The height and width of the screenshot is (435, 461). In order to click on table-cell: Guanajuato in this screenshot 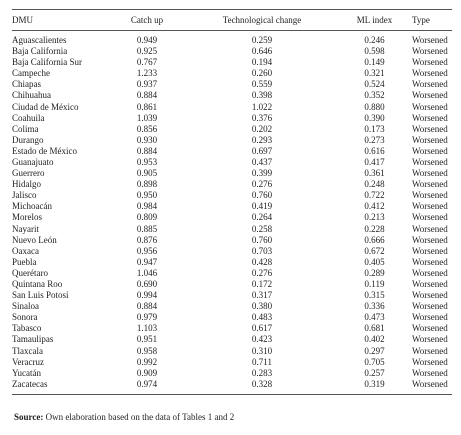, I will do `click(33, 161)`.